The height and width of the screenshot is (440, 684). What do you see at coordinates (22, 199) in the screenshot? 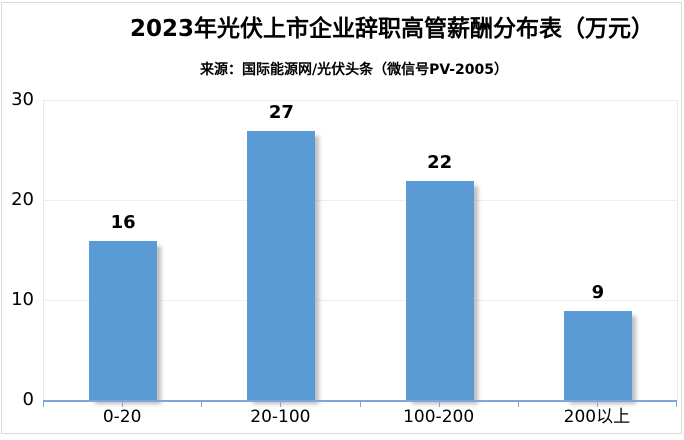
I see `y-axis-tick-label-20: 20` at bounding box center [22, 199].